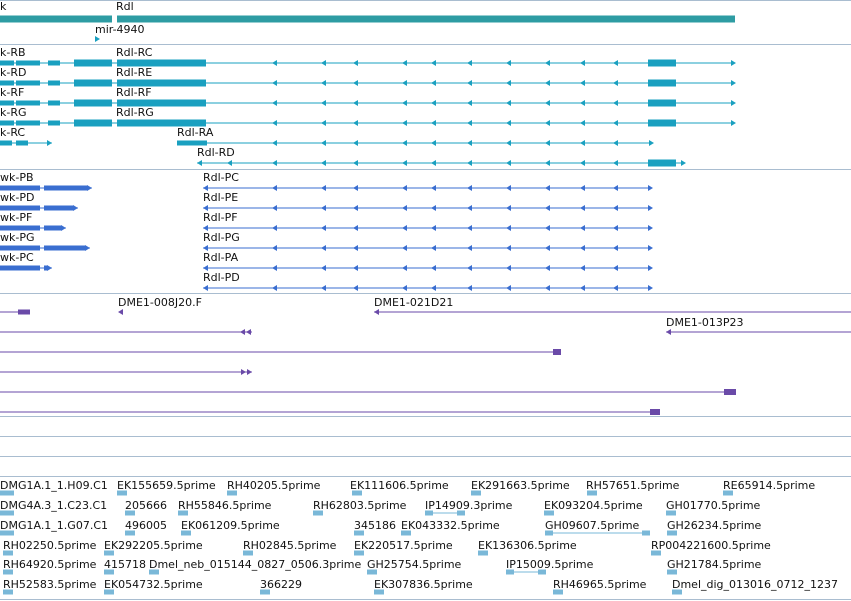 This screenshot has width=851, height=601. Describe the element at coordinates (593, 505) in the screenshot. I see `est-label: EK093204.5prime` at that location.